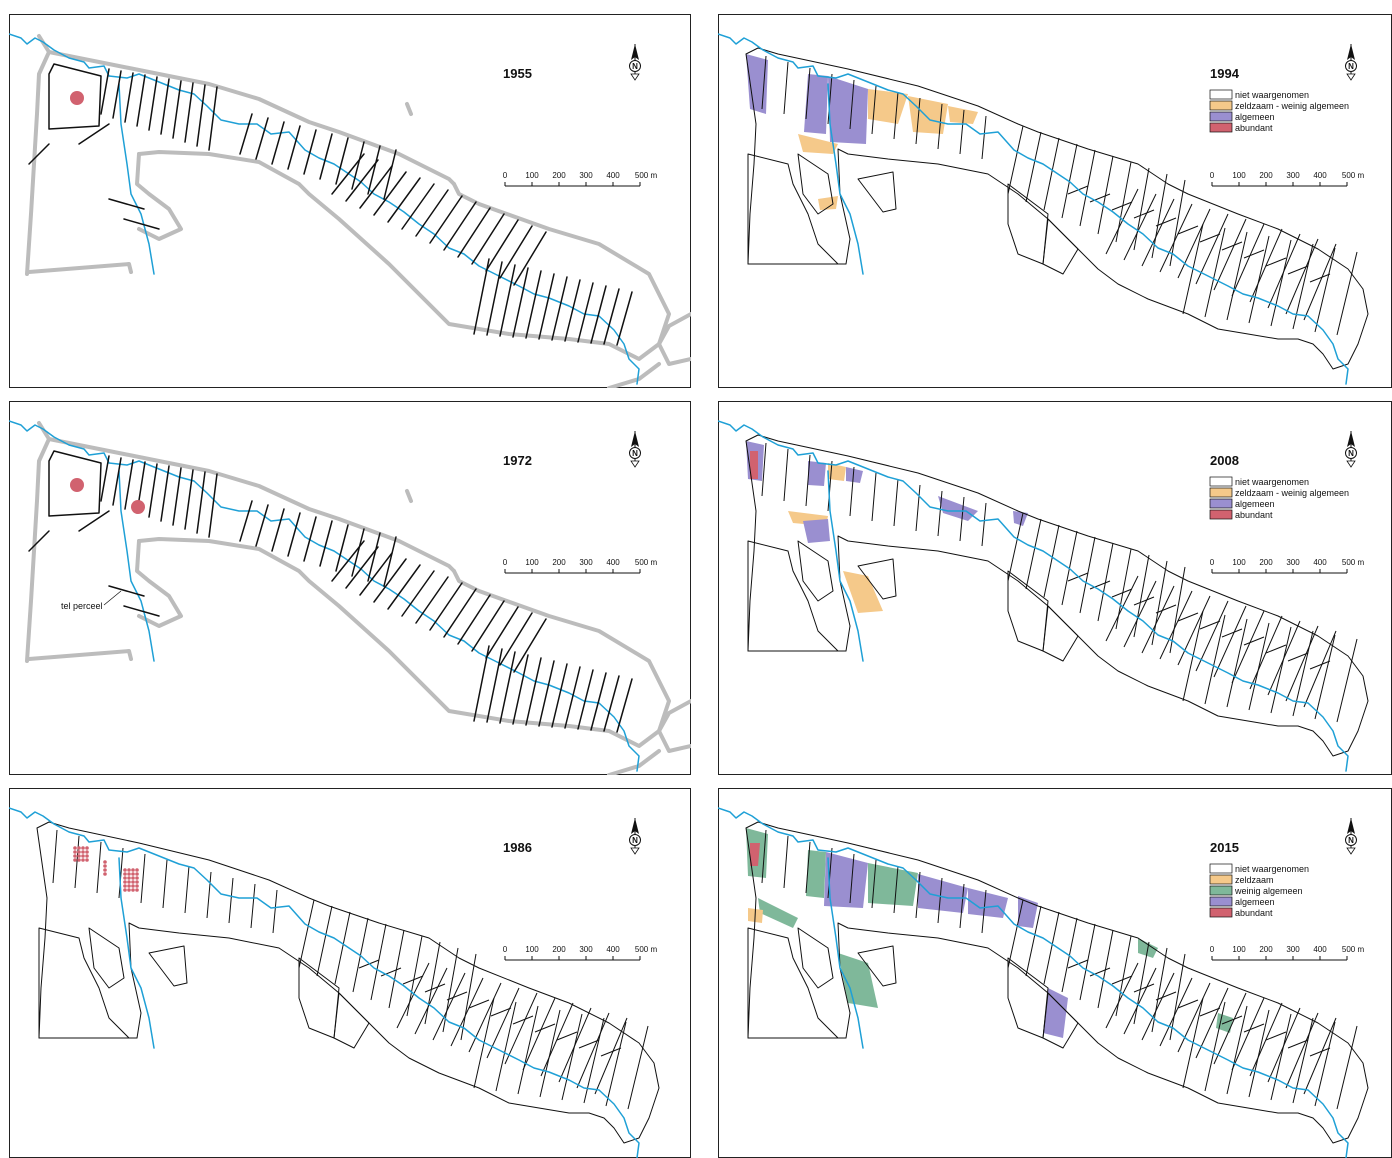 The height and width of the screenshot is (1158, 1392). Describe the element at coordinates (1255, 902) in the screenshot. I see `legend-label: algemeen` at that location.